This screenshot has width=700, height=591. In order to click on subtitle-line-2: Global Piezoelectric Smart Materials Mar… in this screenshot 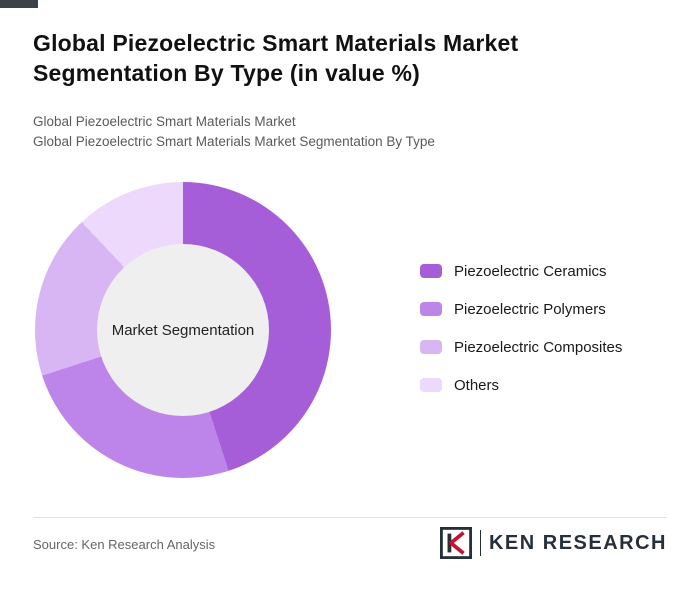, I will do `click(234, 141)`.